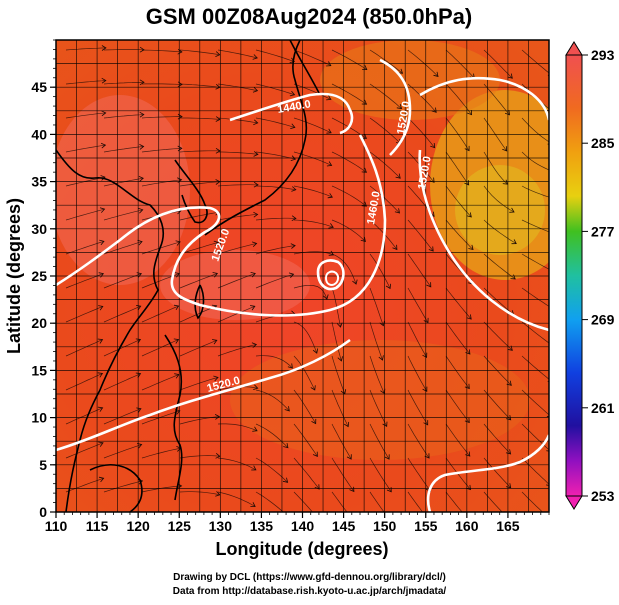 This screenshot has width=619, height=605. Describe the element at coordinates (301, 549) in the screenshot. I see `x-axis-label: Longitude (degrees)` at that location.